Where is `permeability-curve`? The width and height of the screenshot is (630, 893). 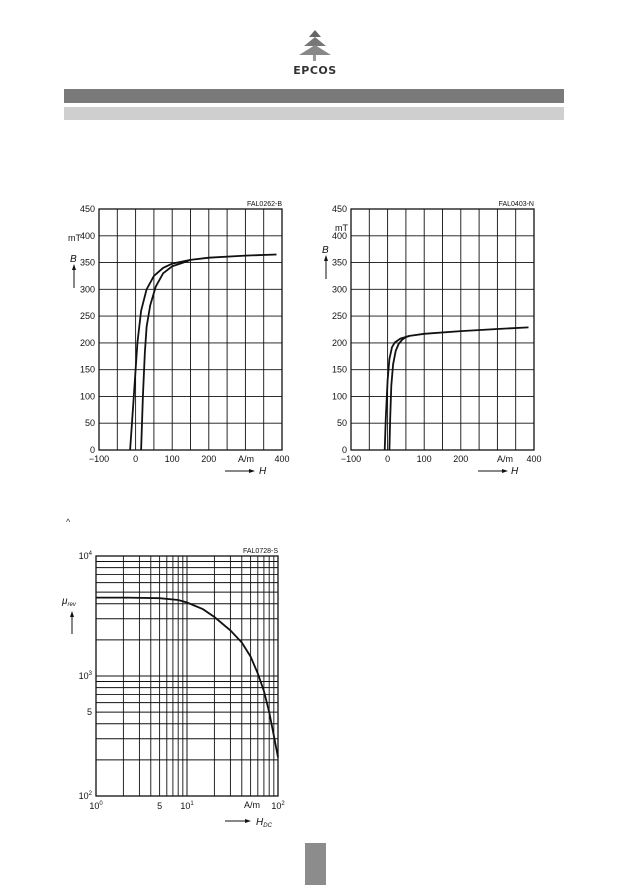
permeability-curve is located at coordinates (187, 677).